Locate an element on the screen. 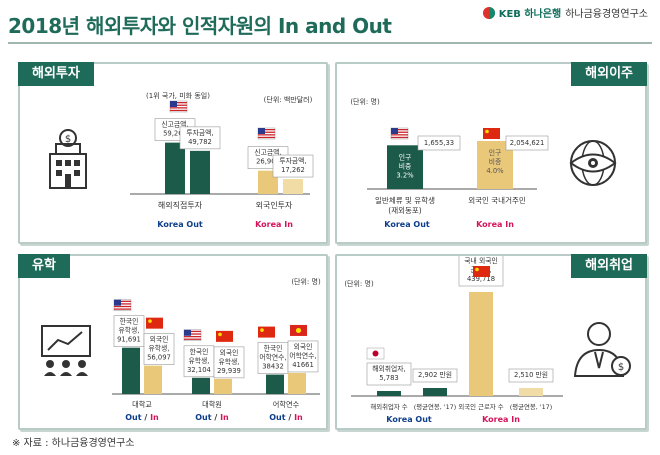 This screenshot has width=660, height=455. svg-text: 1,655,33 is located at coordinates (439, 143).